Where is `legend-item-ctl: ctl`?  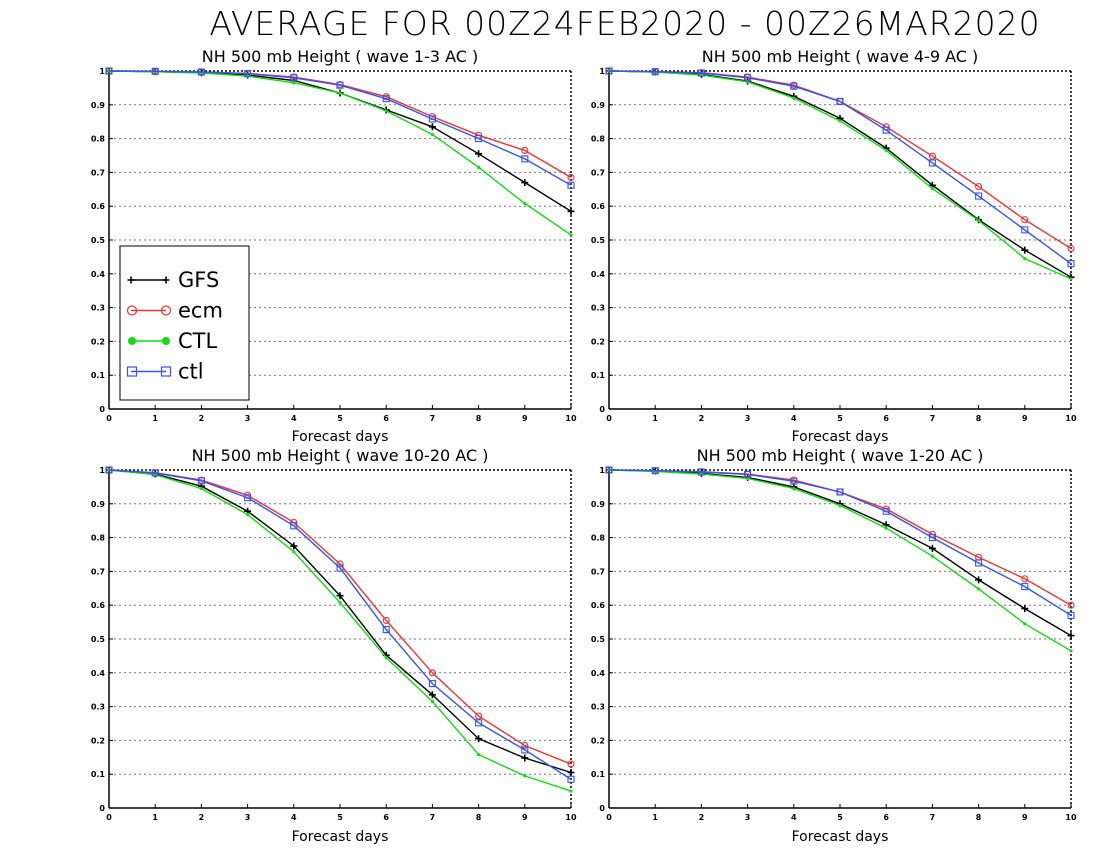 legend-item-ctl: ctl is located at coordinates (165, 372).